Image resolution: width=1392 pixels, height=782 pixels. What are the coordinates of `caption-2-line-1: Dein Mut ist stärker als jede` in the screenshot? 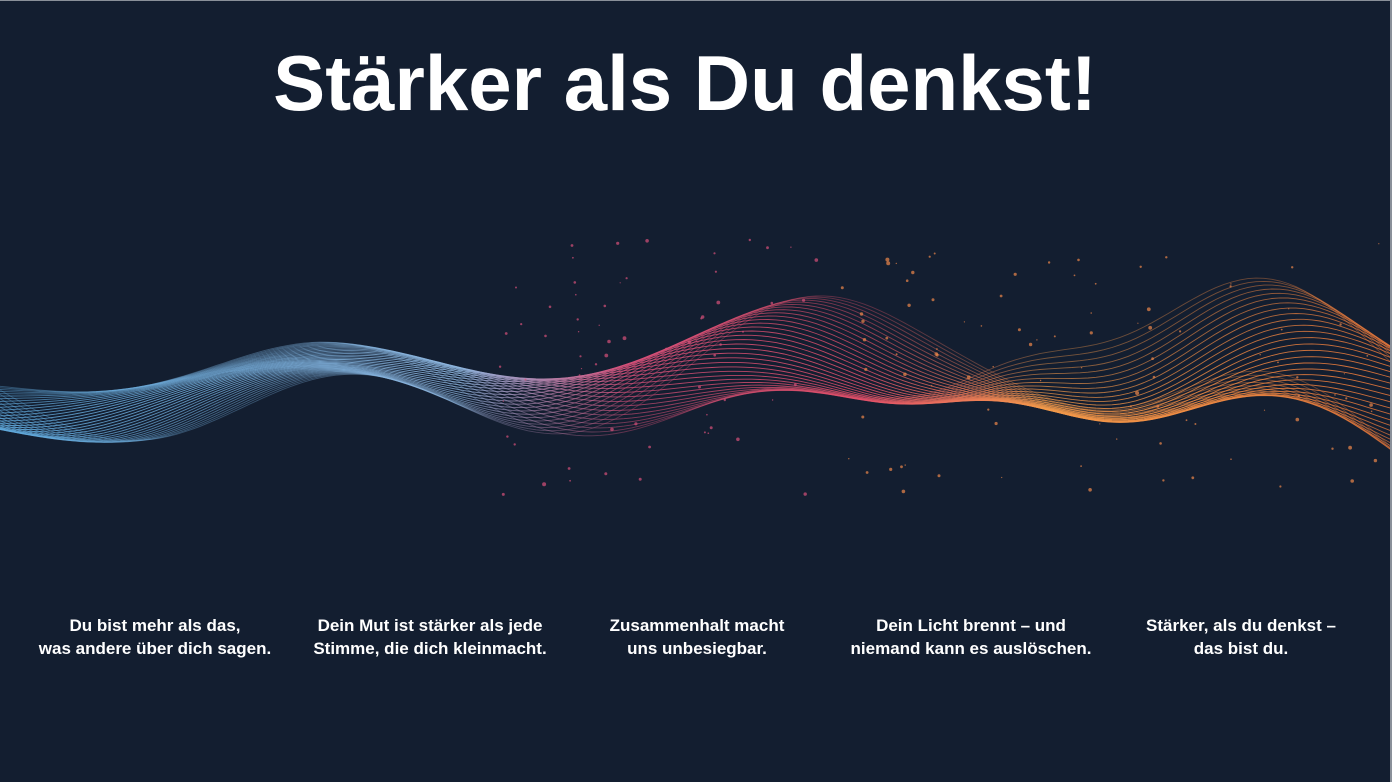 It's located at (430, 625).